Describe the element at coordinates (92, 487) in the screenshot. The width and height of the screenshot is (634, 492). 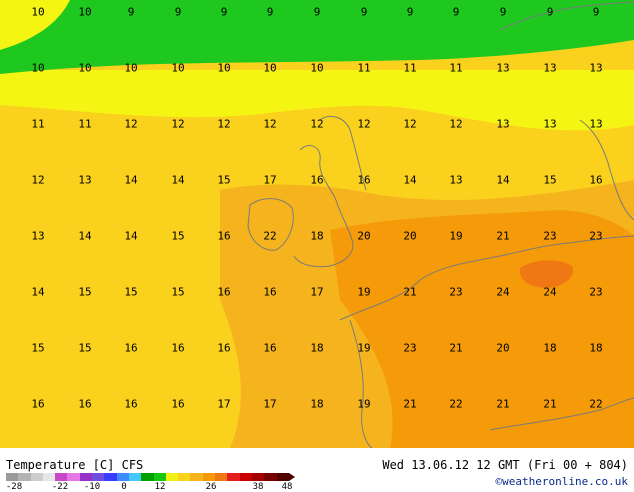
I see `scale-label: -10` at that location.